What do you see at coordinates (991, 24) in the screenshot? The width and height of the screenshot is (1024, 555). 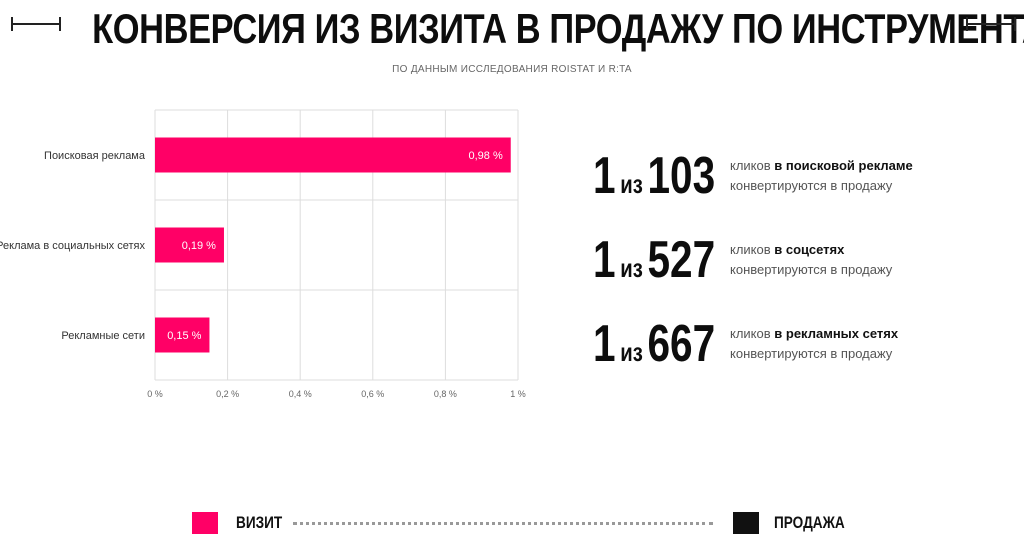 I see `title-decoration-right` at bounding box center [991, 24].